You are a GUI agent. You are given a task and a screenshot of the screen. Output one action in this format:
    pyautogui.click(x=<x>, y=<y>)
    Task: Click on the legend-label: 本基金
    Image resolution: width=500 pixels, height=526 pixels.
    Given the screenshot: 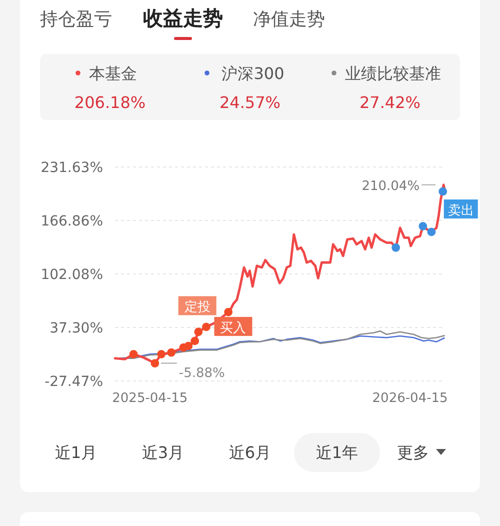 What is the action you would take?
    pyautogui.click(x=113, y=73)
    